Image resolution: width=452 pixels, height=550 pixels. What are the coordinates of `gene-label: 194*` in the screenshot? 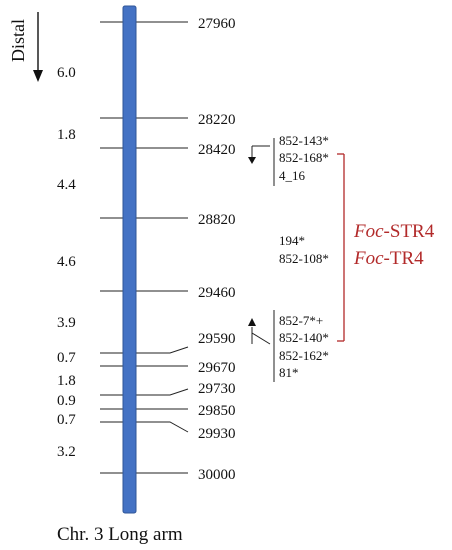 It's located at (292, 240).